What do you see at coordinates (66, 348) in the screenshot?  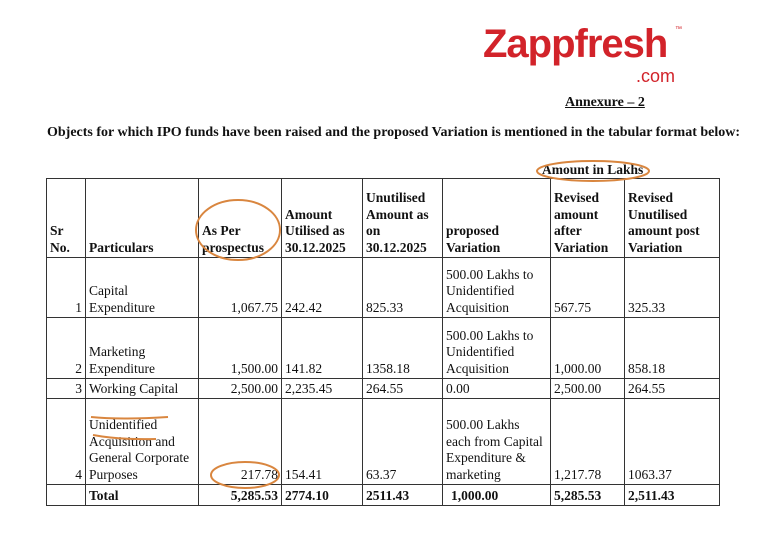 I see `cell-sr: 2` at bounding box center [66, 348].